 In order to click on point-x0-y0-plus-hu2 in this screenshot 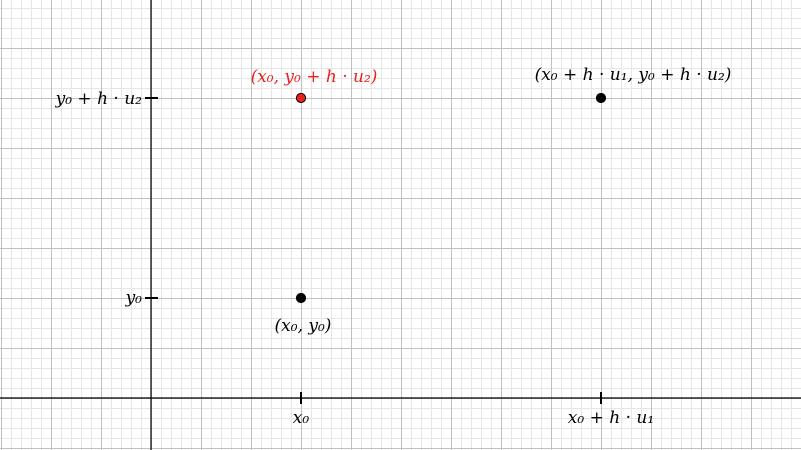, I will do `click(301, 98)`.